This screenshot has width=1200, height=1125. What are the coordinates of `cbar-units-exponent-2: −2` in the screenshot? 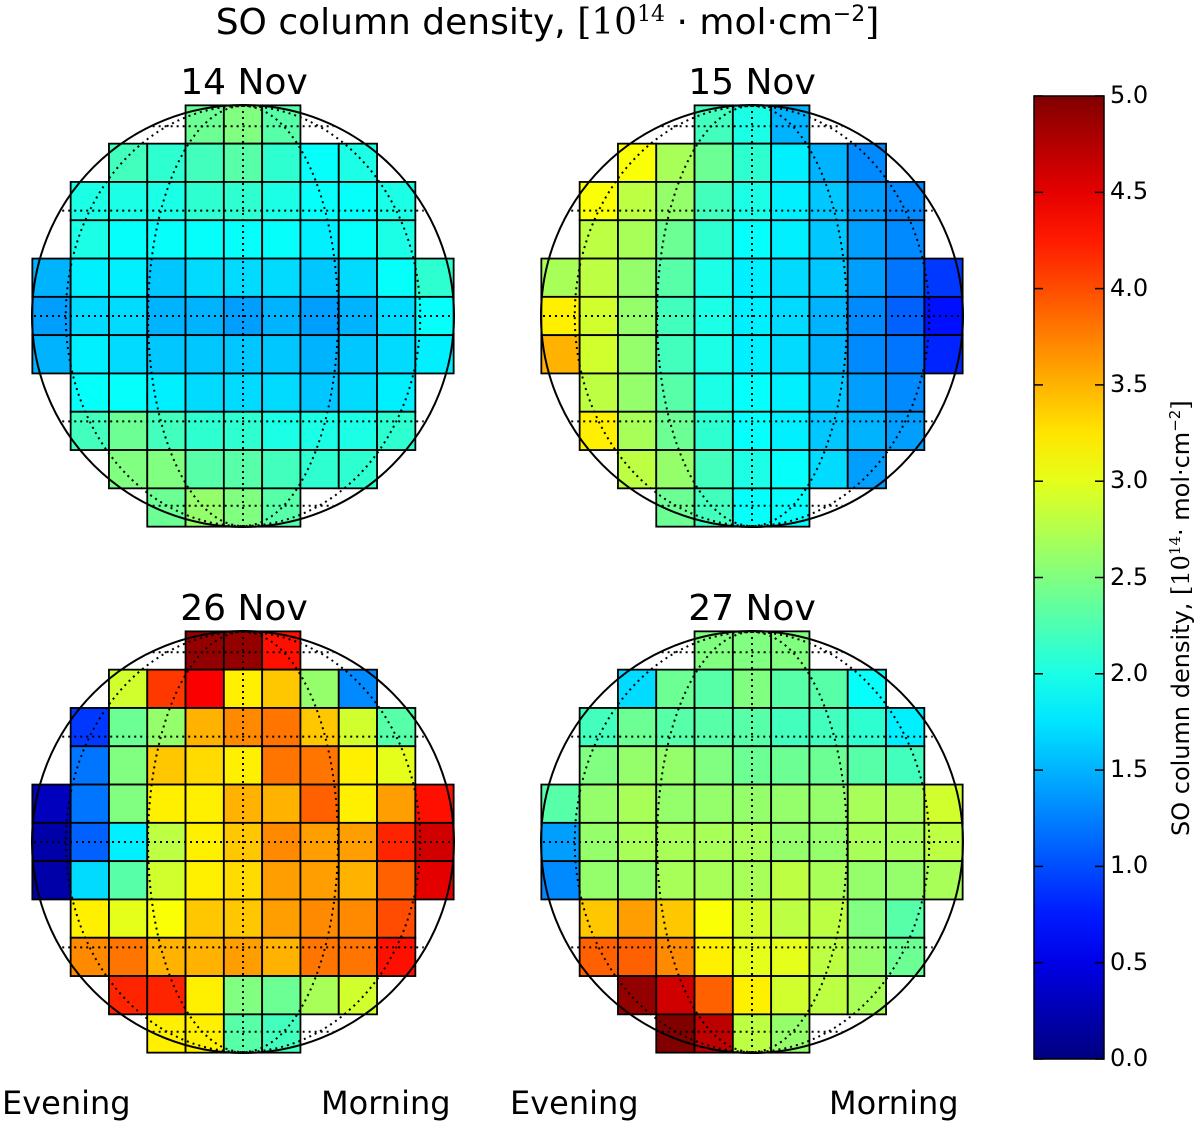 It's located at (1175, 420).